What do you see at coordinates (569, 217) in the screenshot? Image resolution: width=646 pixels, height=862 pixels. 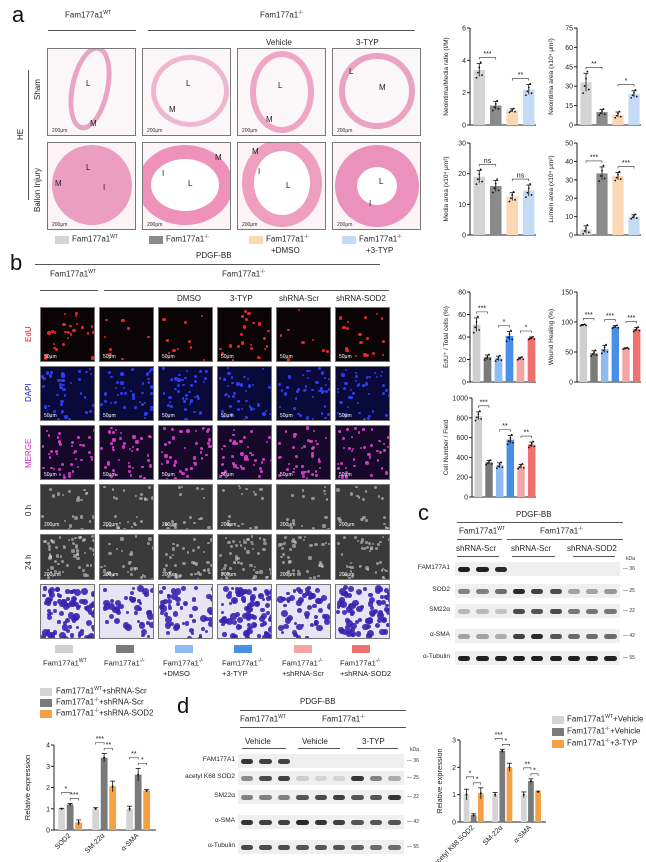 I see `svg-text: 10` at bounding box center [569, 217].